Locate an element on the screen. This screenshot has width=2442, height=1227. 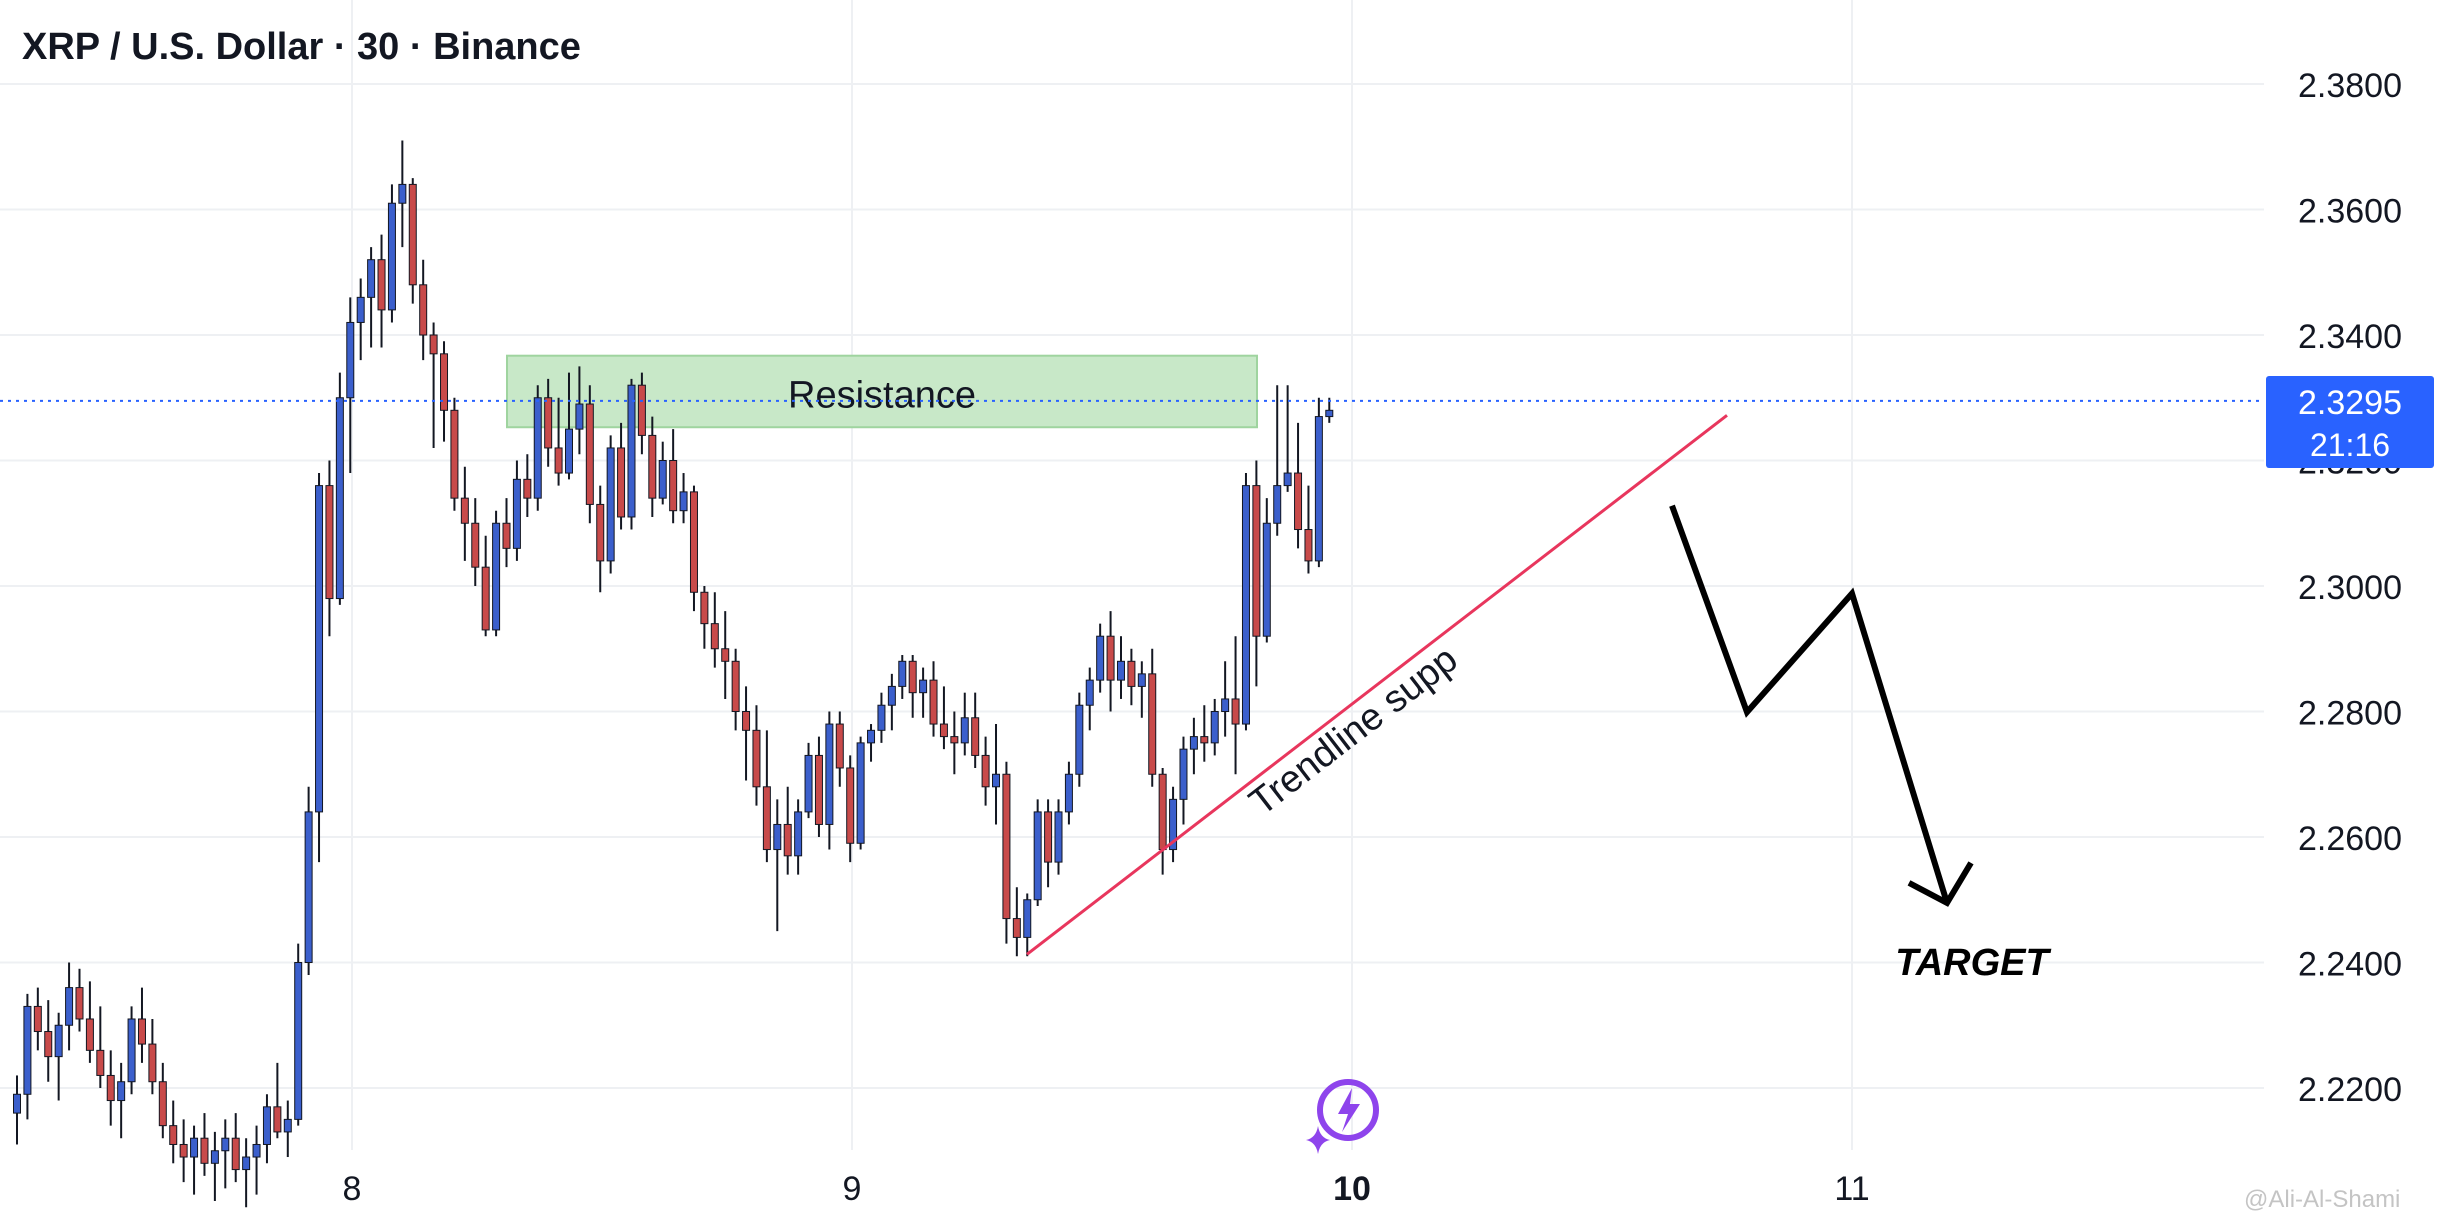
time-axis: 8 9 10 11 is located at coordinates (1106, 1189).